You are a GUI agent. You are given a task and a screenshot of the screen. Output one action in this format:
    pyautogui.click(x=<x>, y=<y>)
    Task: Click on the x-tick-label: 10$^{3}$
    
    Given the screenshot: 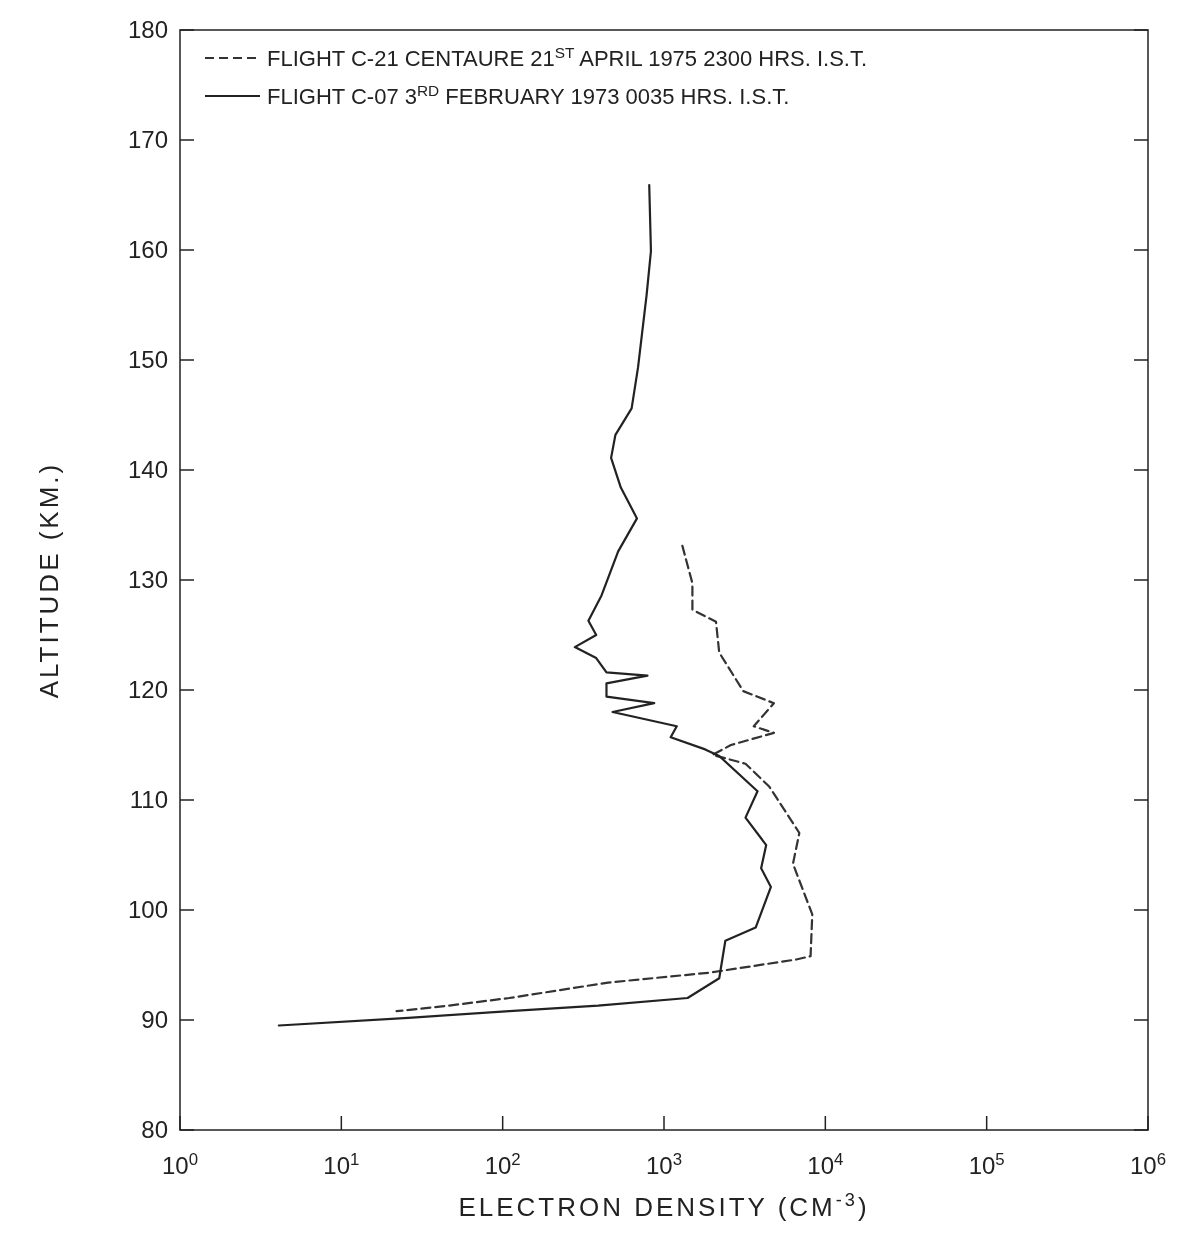 What is the action you would take?
    pyautogui.click(x=664, y=1164)
    